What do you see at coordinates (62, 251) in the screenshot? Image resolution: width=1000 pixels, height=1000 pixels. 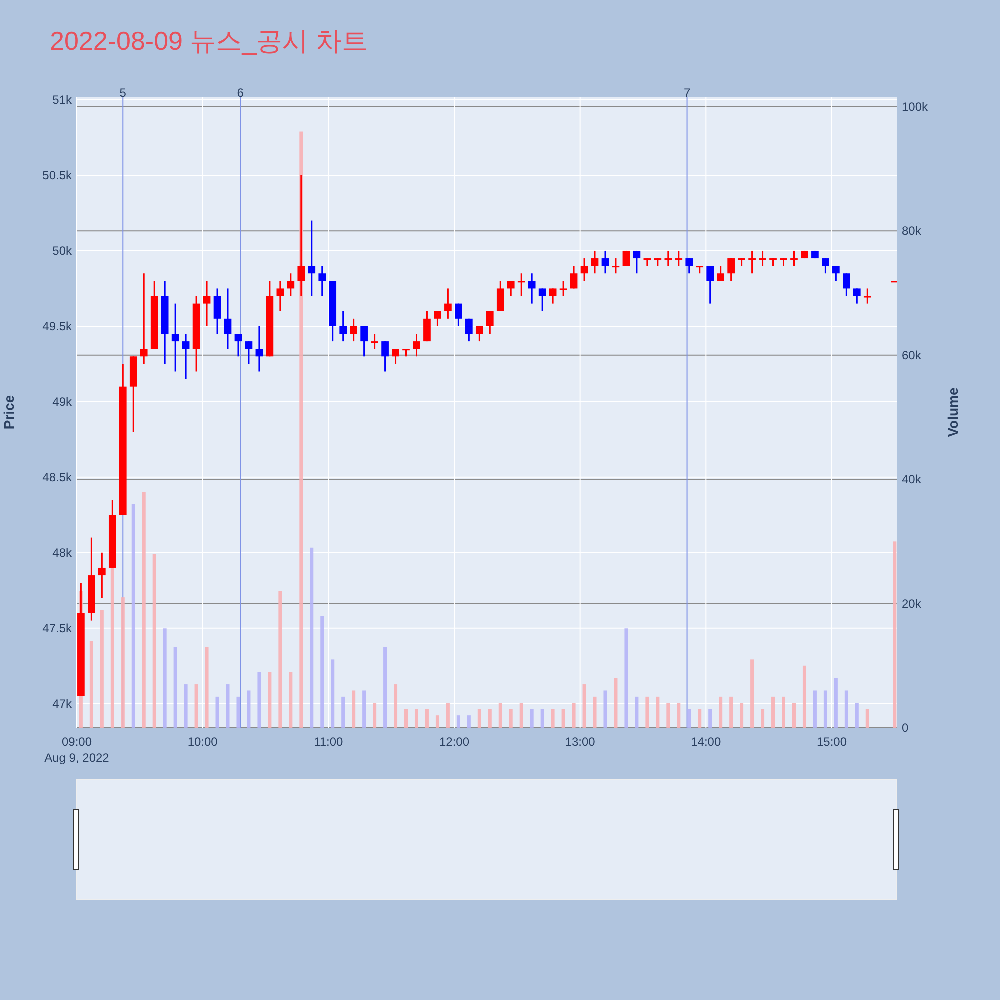 I see `y-tick-label: 50k` at bounding box center [62, 251].